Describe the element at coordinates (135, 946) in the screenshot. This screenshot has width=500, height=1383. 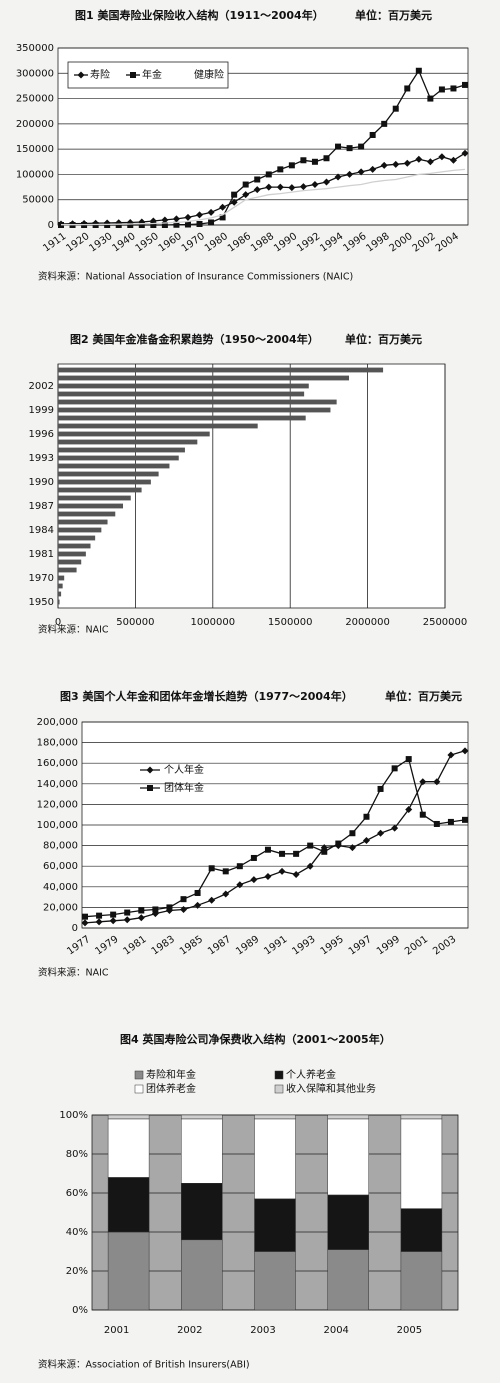
I see `x-tick-label: 1981` at that location.